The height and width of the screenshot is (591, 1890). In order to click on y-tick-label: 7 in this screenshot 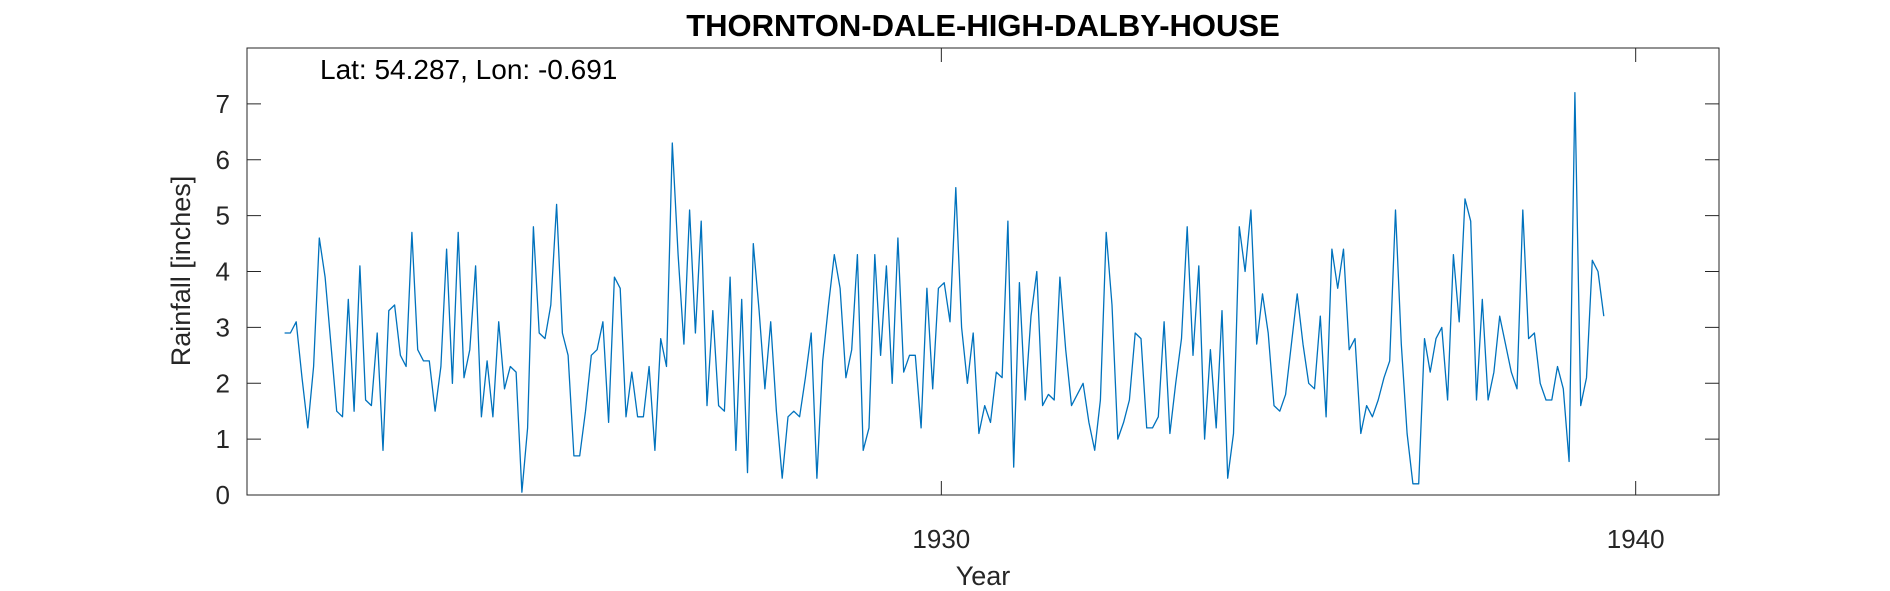, I will do `click(223, 104)`.